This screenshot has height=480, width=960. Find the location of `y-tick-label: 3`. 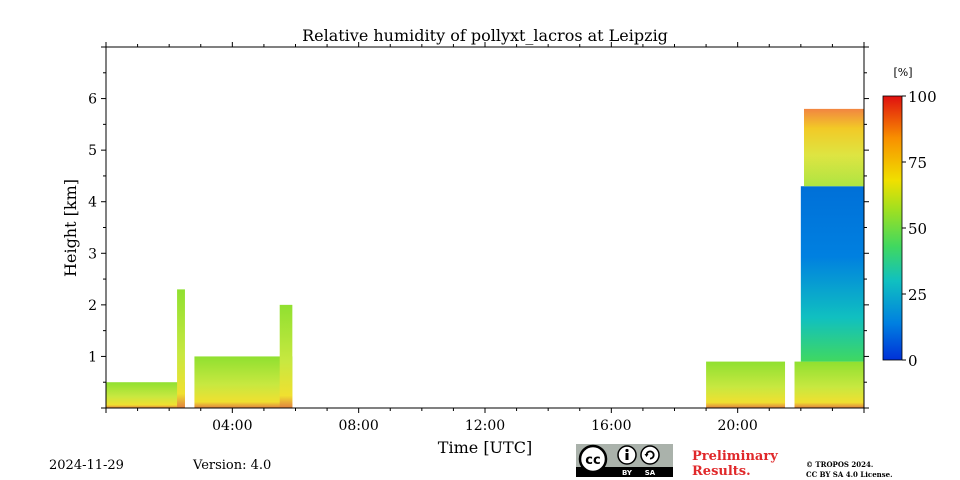

y-tick-label: 3 is located at coordinates (92, 254).